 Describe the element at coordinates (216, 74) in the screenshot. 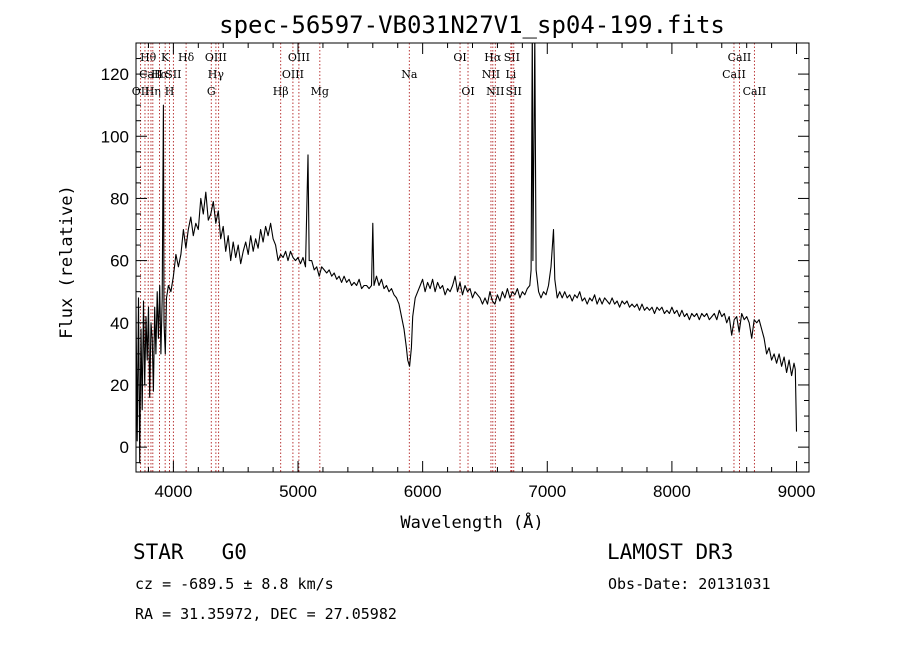

I see `line-label-11-1: Hγ` at that location.